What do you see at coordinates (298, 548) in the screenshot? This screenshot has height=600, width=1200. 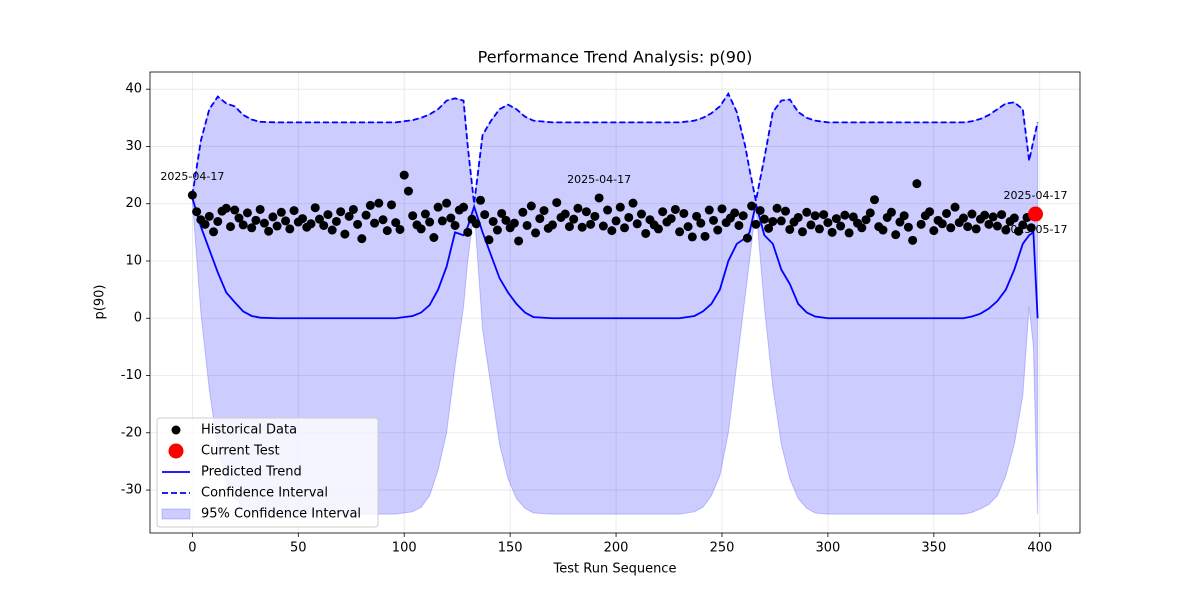 I see `x-tick-label: 50` at bounding box center [298, 548].